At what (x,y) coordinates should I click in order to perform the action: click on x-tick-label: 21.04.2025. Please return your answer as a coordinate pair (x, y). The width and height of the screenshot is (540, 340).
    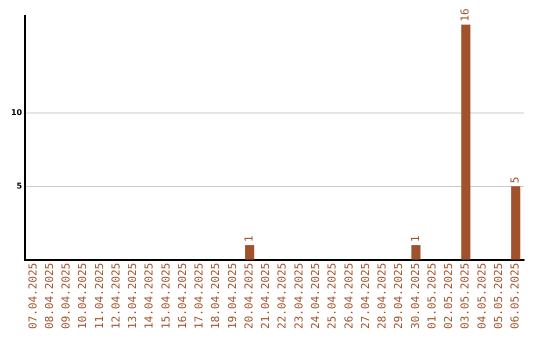
    Looking at the image, I should click on (265, 296).